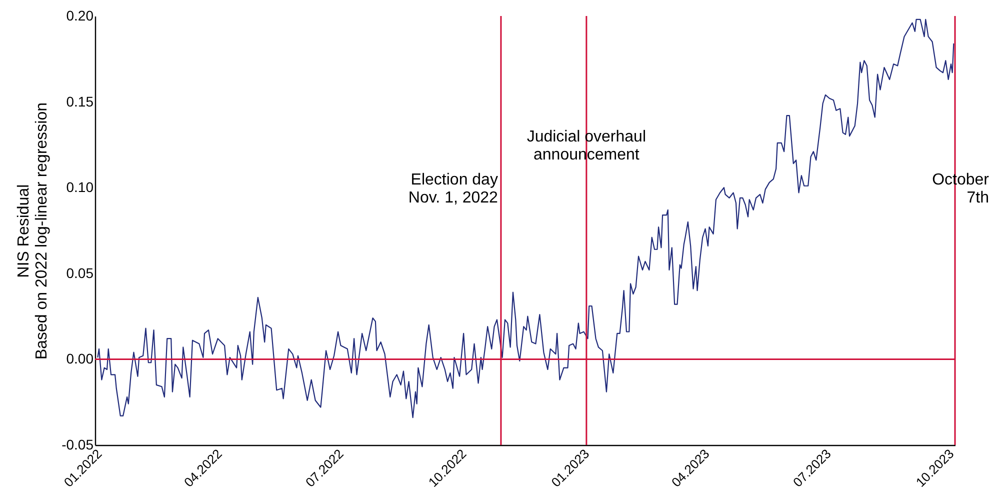 This screenshot has width=993, height=501. Describe the element at coordinates (33, 231) in the screenshot. I see `y-axis-title: NIS Residual Based on 2022 log-linear regression` at that location.